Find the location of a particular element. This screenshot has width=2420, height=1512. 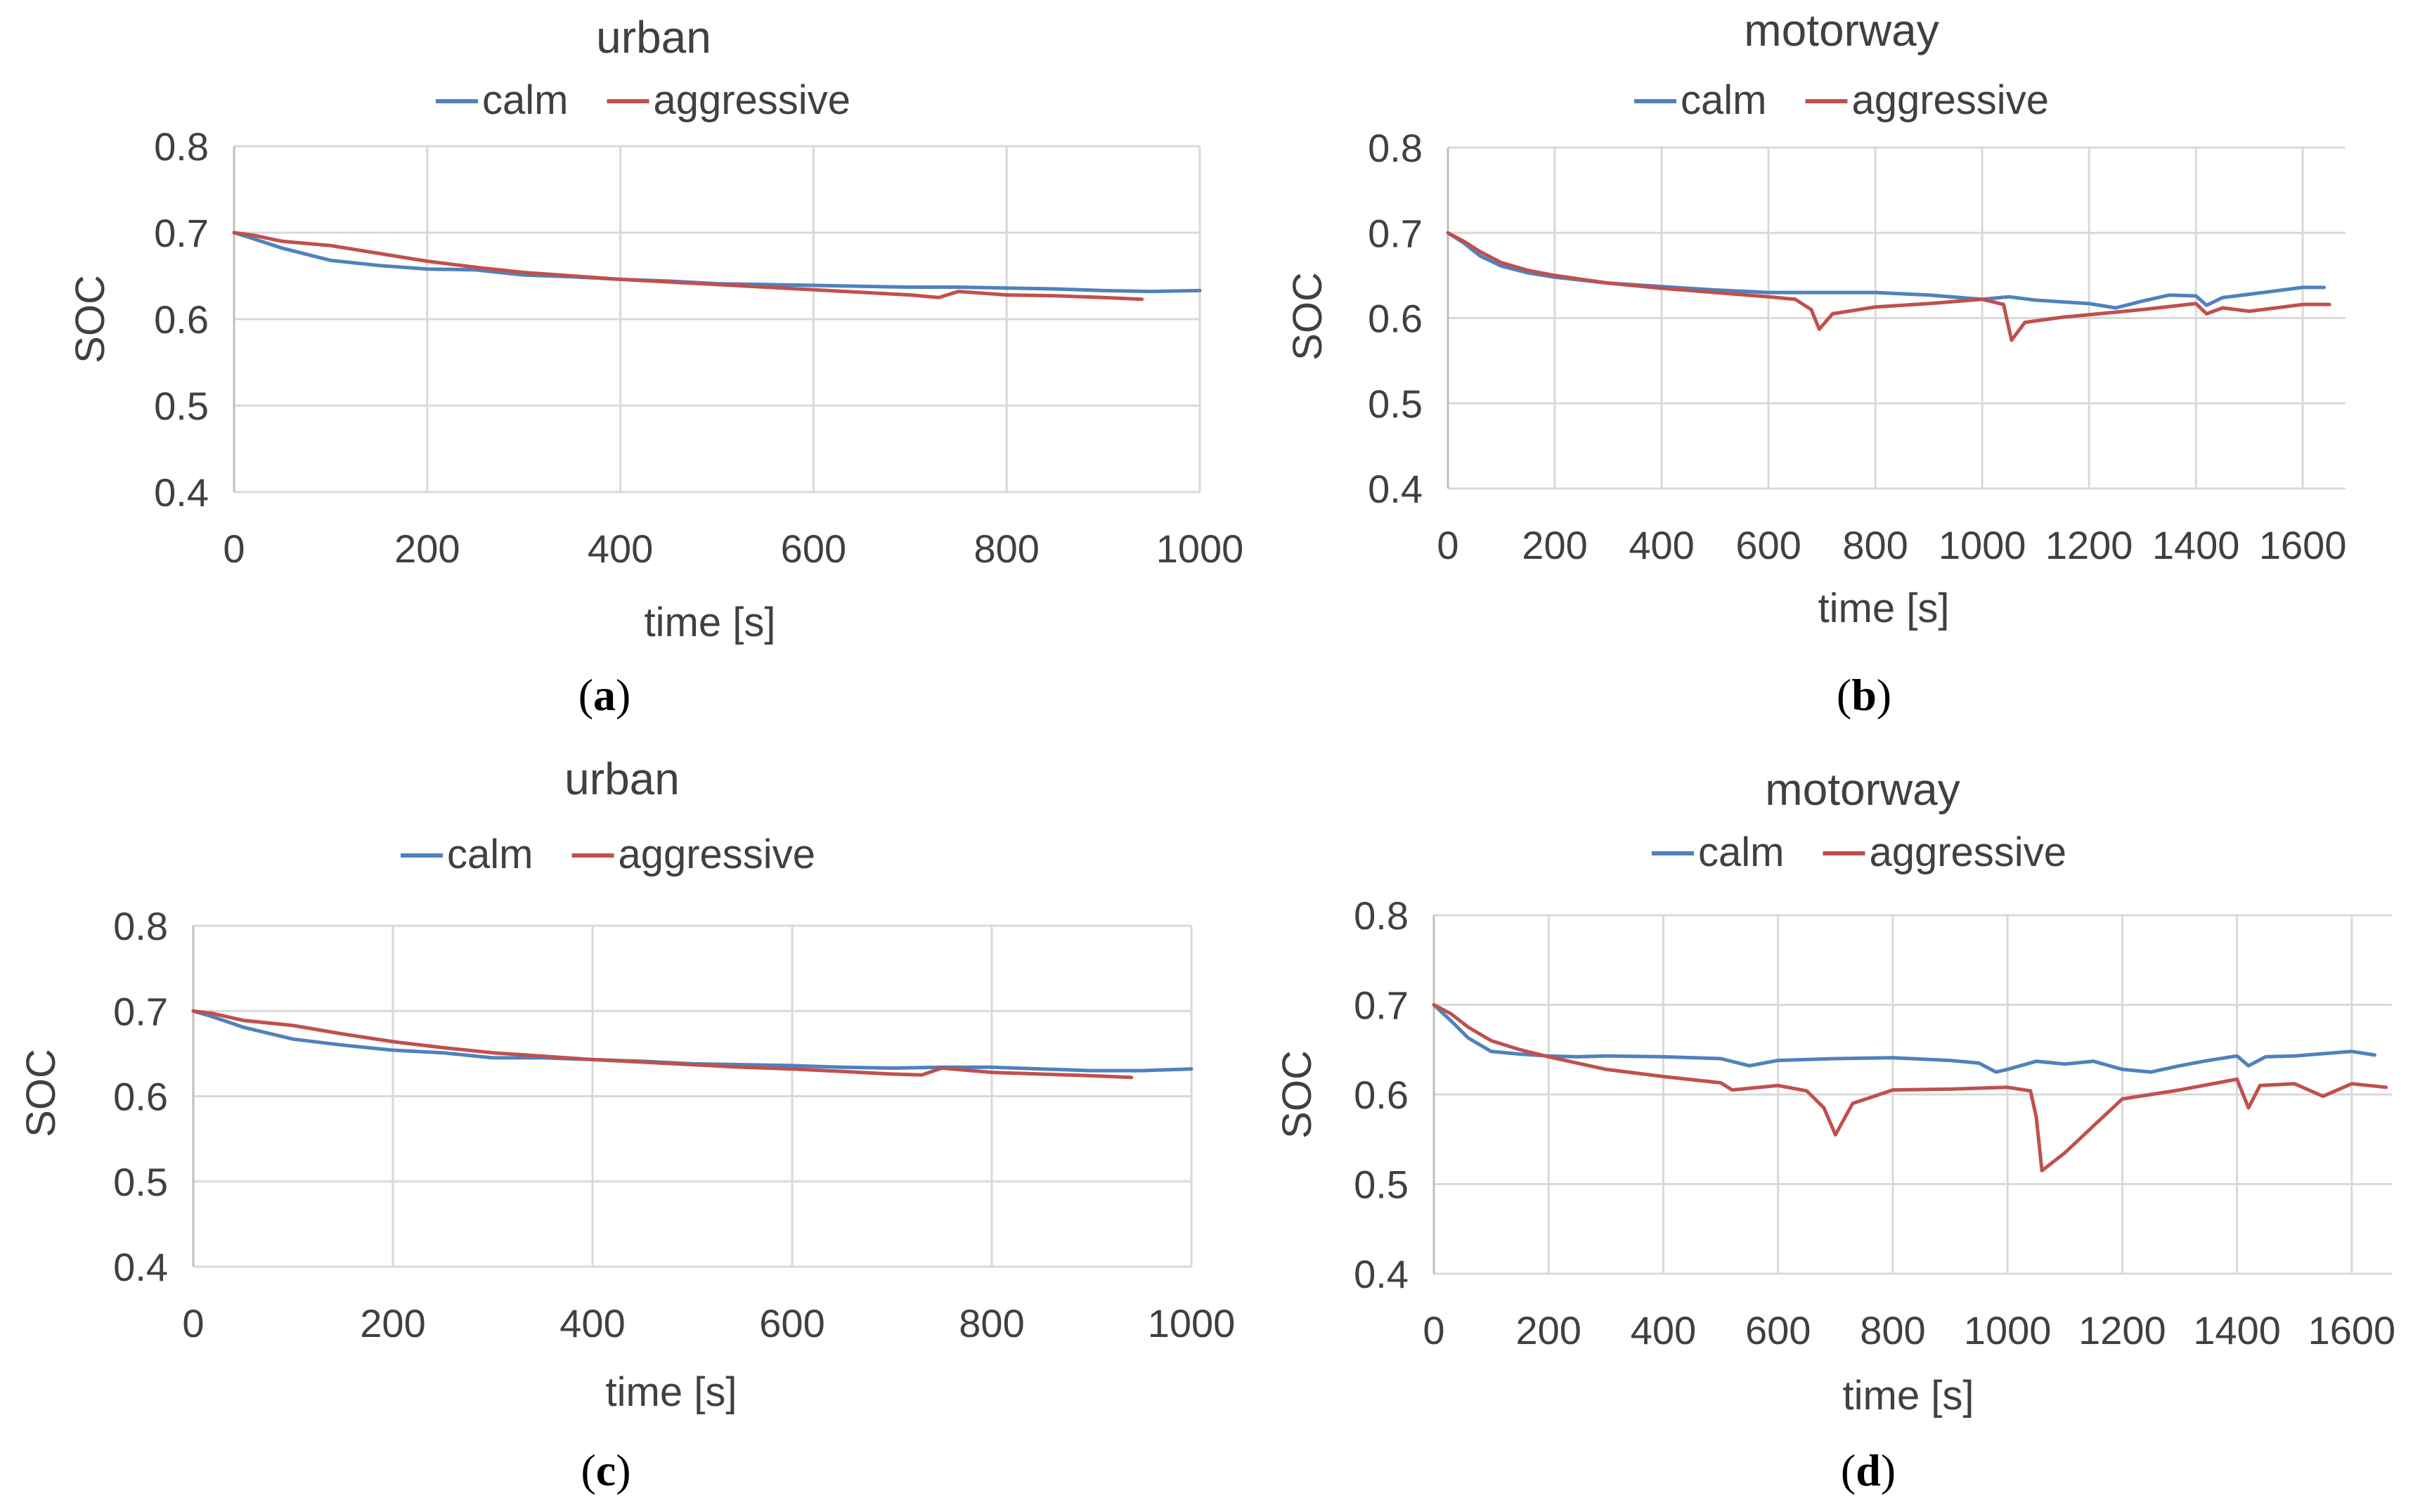

panel-caption: (d) is located at coordinates (1868, 1470).